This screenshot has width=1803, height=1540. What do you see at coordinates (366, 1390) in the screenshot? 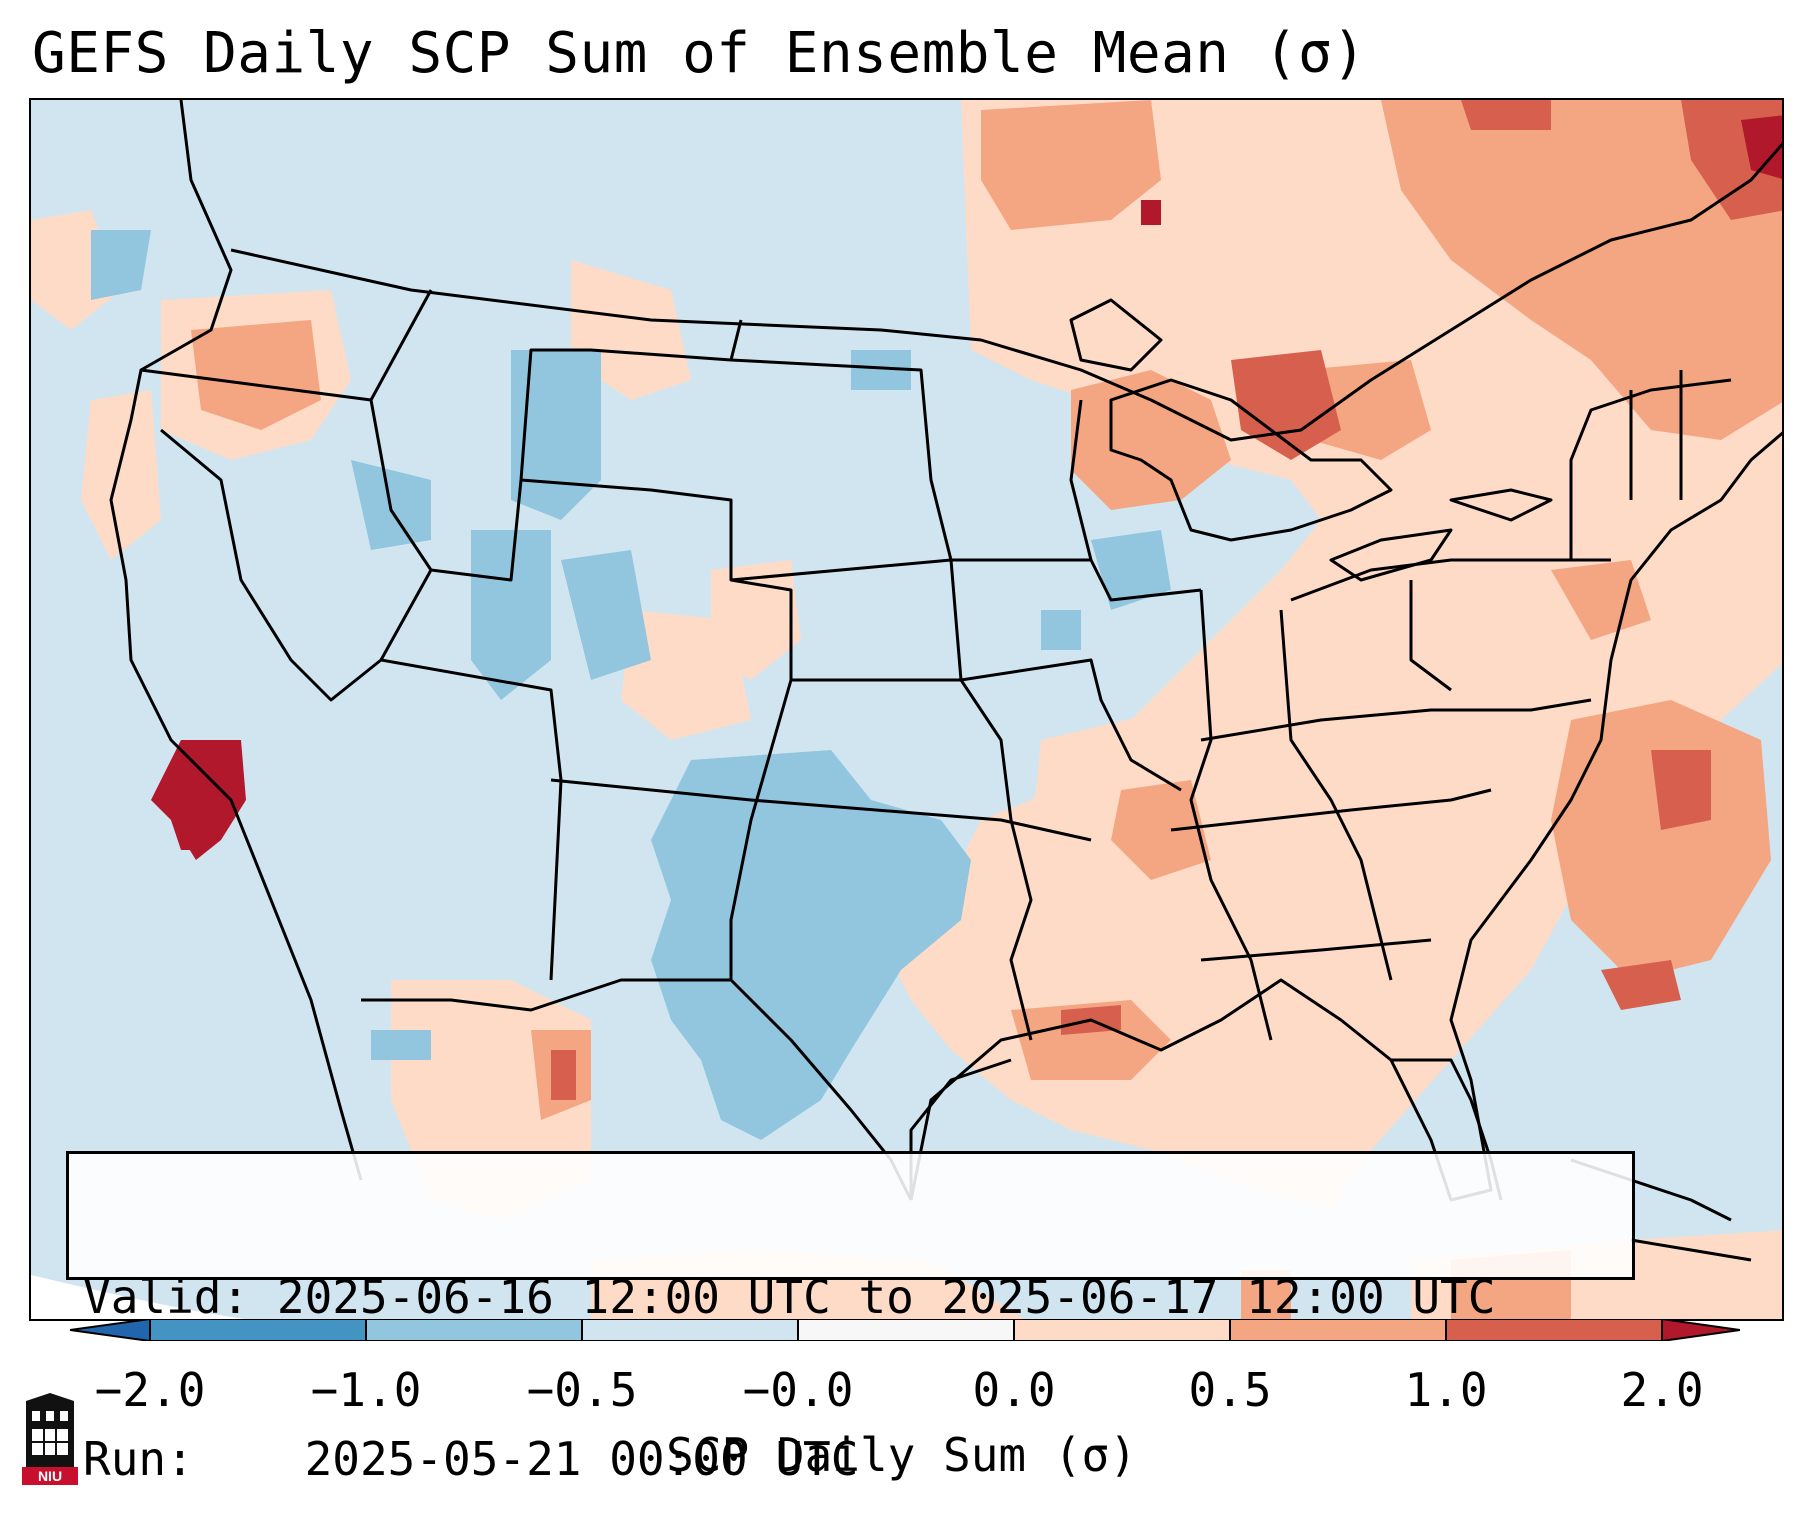
I see `colorbar-tick-label: −1.0` at bounding box center [366, 1390].